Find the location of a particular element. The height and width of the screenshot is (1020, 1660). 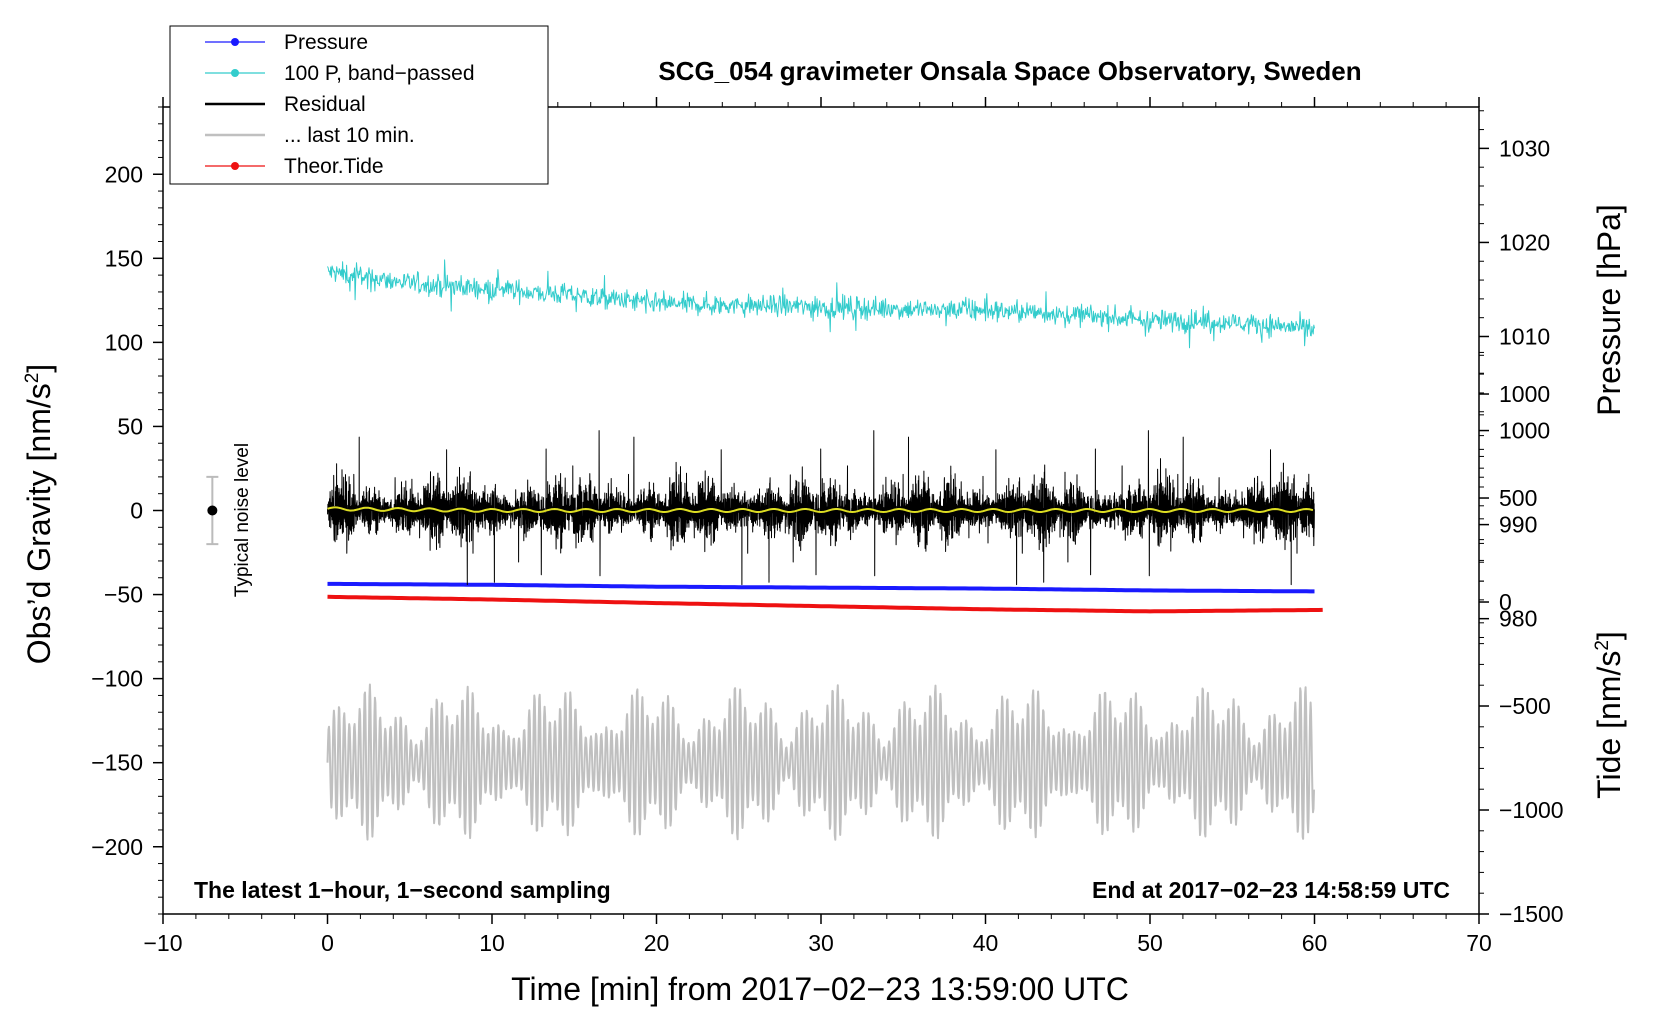

noise-bar is located at coordinates (212, 510).